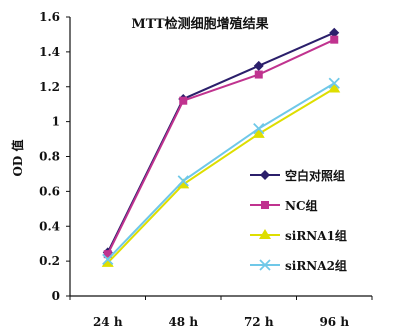 The height and width of the screenshot is (336, 395). Describe the element at coordinates (298, 220) in the screenshot. I see `legend: 空白对照组 NC组 siRNA1组 siRNA2组` at that location.